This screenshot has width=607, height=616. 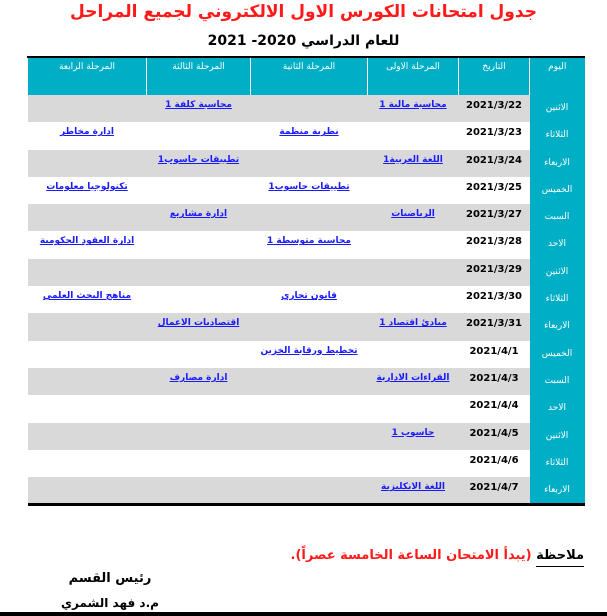 I want to click on subject-link: حاسوب 1, so click(x=413, y=432).